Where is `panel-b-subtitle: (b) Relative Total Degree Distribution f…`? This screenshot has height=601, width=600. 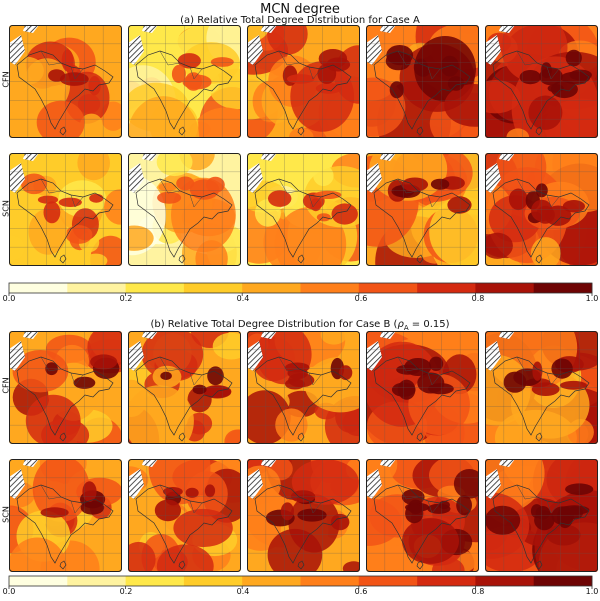
panel-b-subtitle: (b) Relative Total Degree Distribution f… is located at coordinates (300, 325).